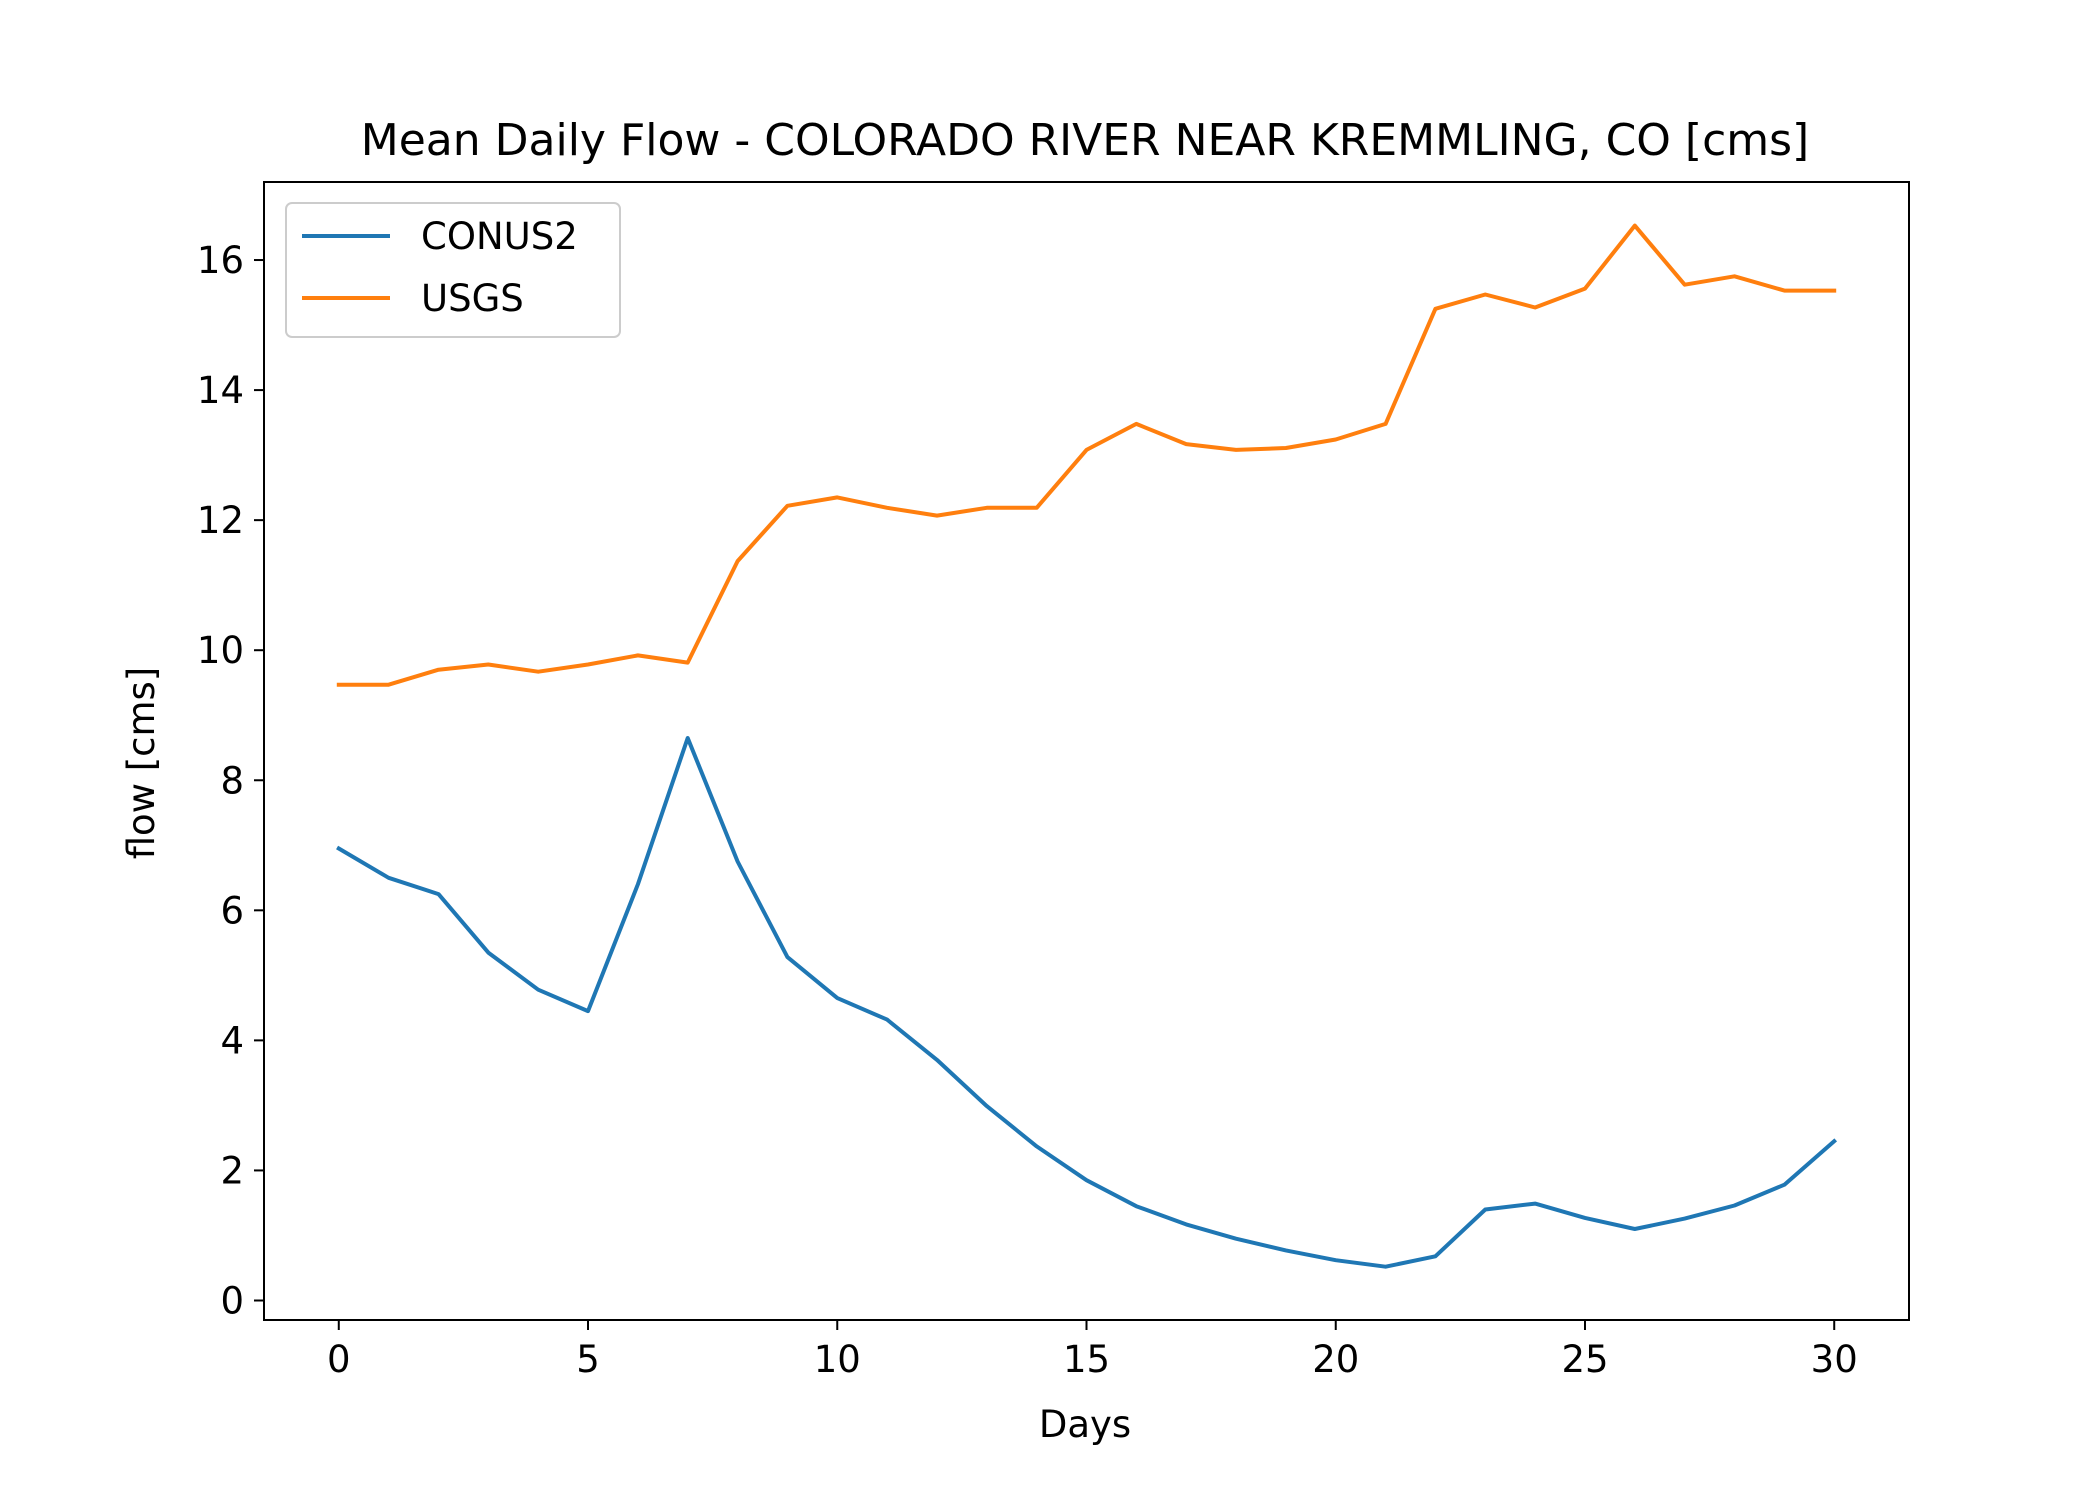  Describe the element at coordinates (472, 298) in the screenshot. I see `legend-label-usgs: USGS` at that location.